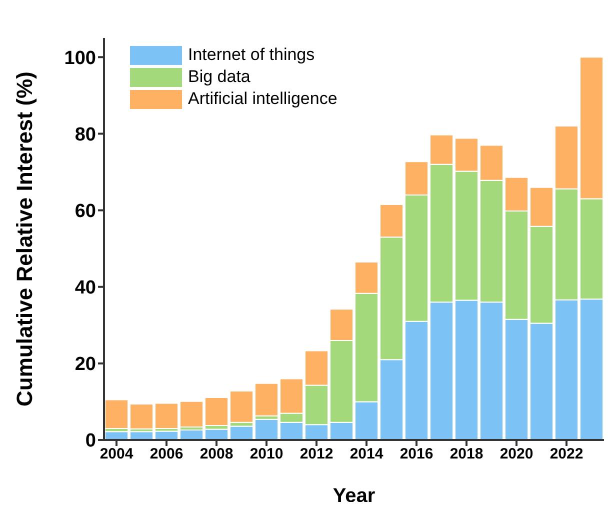  What do you see at coordinates (251, 55) in the screenshot?
I see `legend-label: Internet of things` at bounding box center [251, 55].